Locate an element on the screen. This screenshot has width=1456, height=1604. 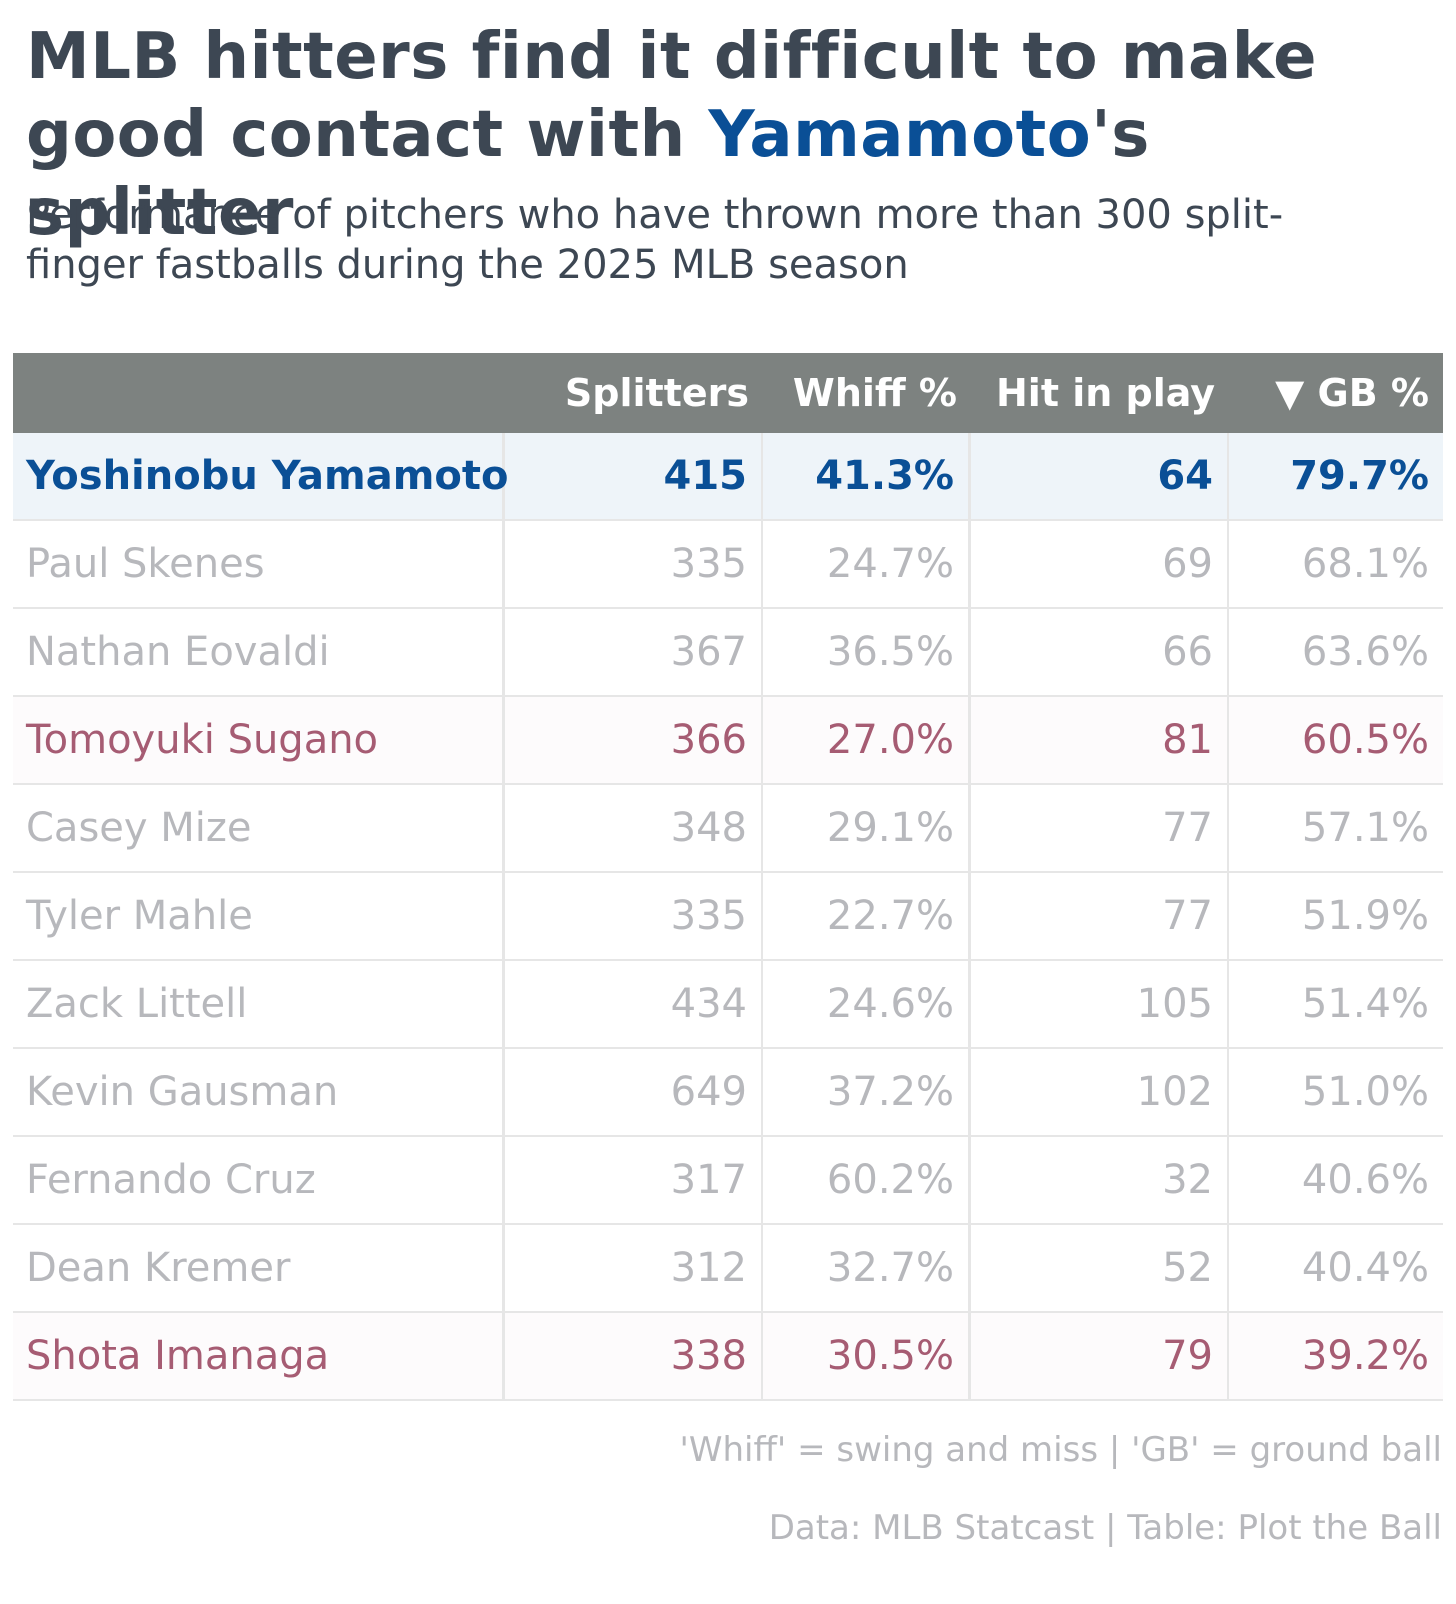
cell-pitcher-name: Yoshinobu Yamamoto is located at coordinates (260, 476).